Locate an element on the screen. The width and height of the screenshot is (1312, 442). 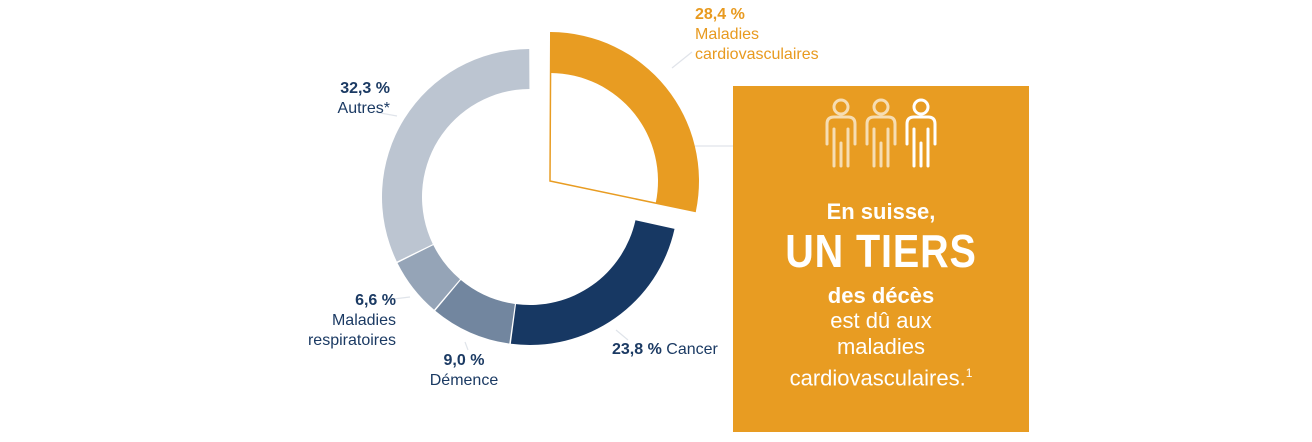
label-respiratory: 6,6 % Maladies respiratoires is located at coordinates (323, 321).